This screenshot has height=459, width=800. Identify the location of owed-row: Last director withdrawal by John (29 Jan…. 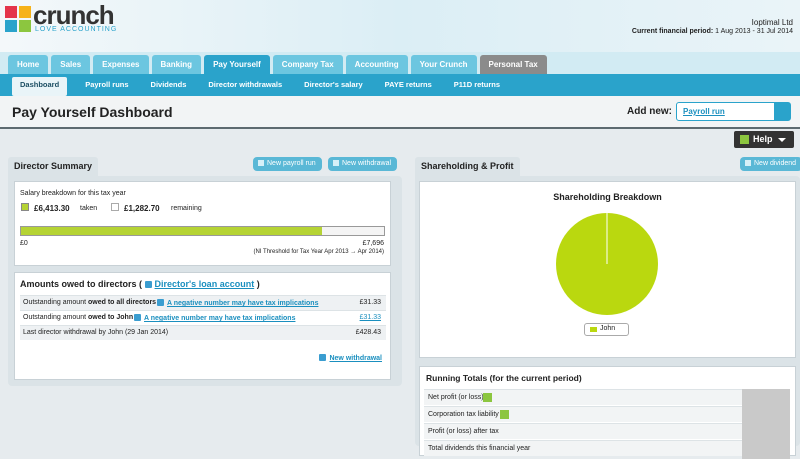
(203, 332).